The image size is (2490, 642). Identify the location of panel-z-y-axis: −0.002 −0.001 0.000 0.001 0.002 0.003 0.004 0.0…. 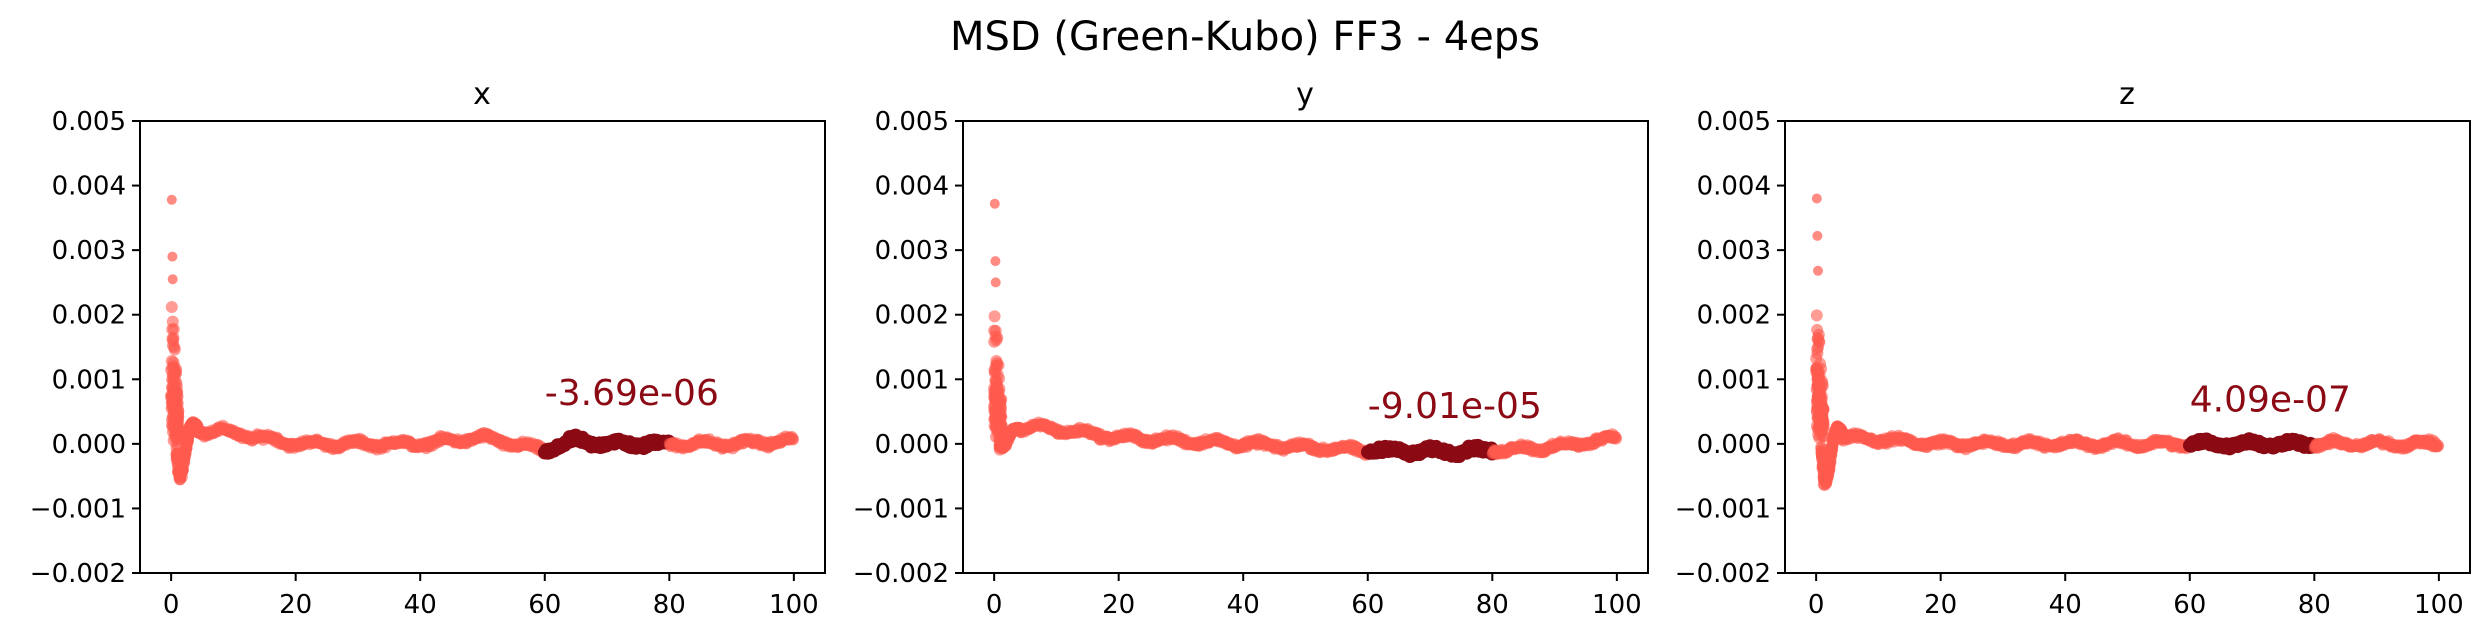
(1730, 348).